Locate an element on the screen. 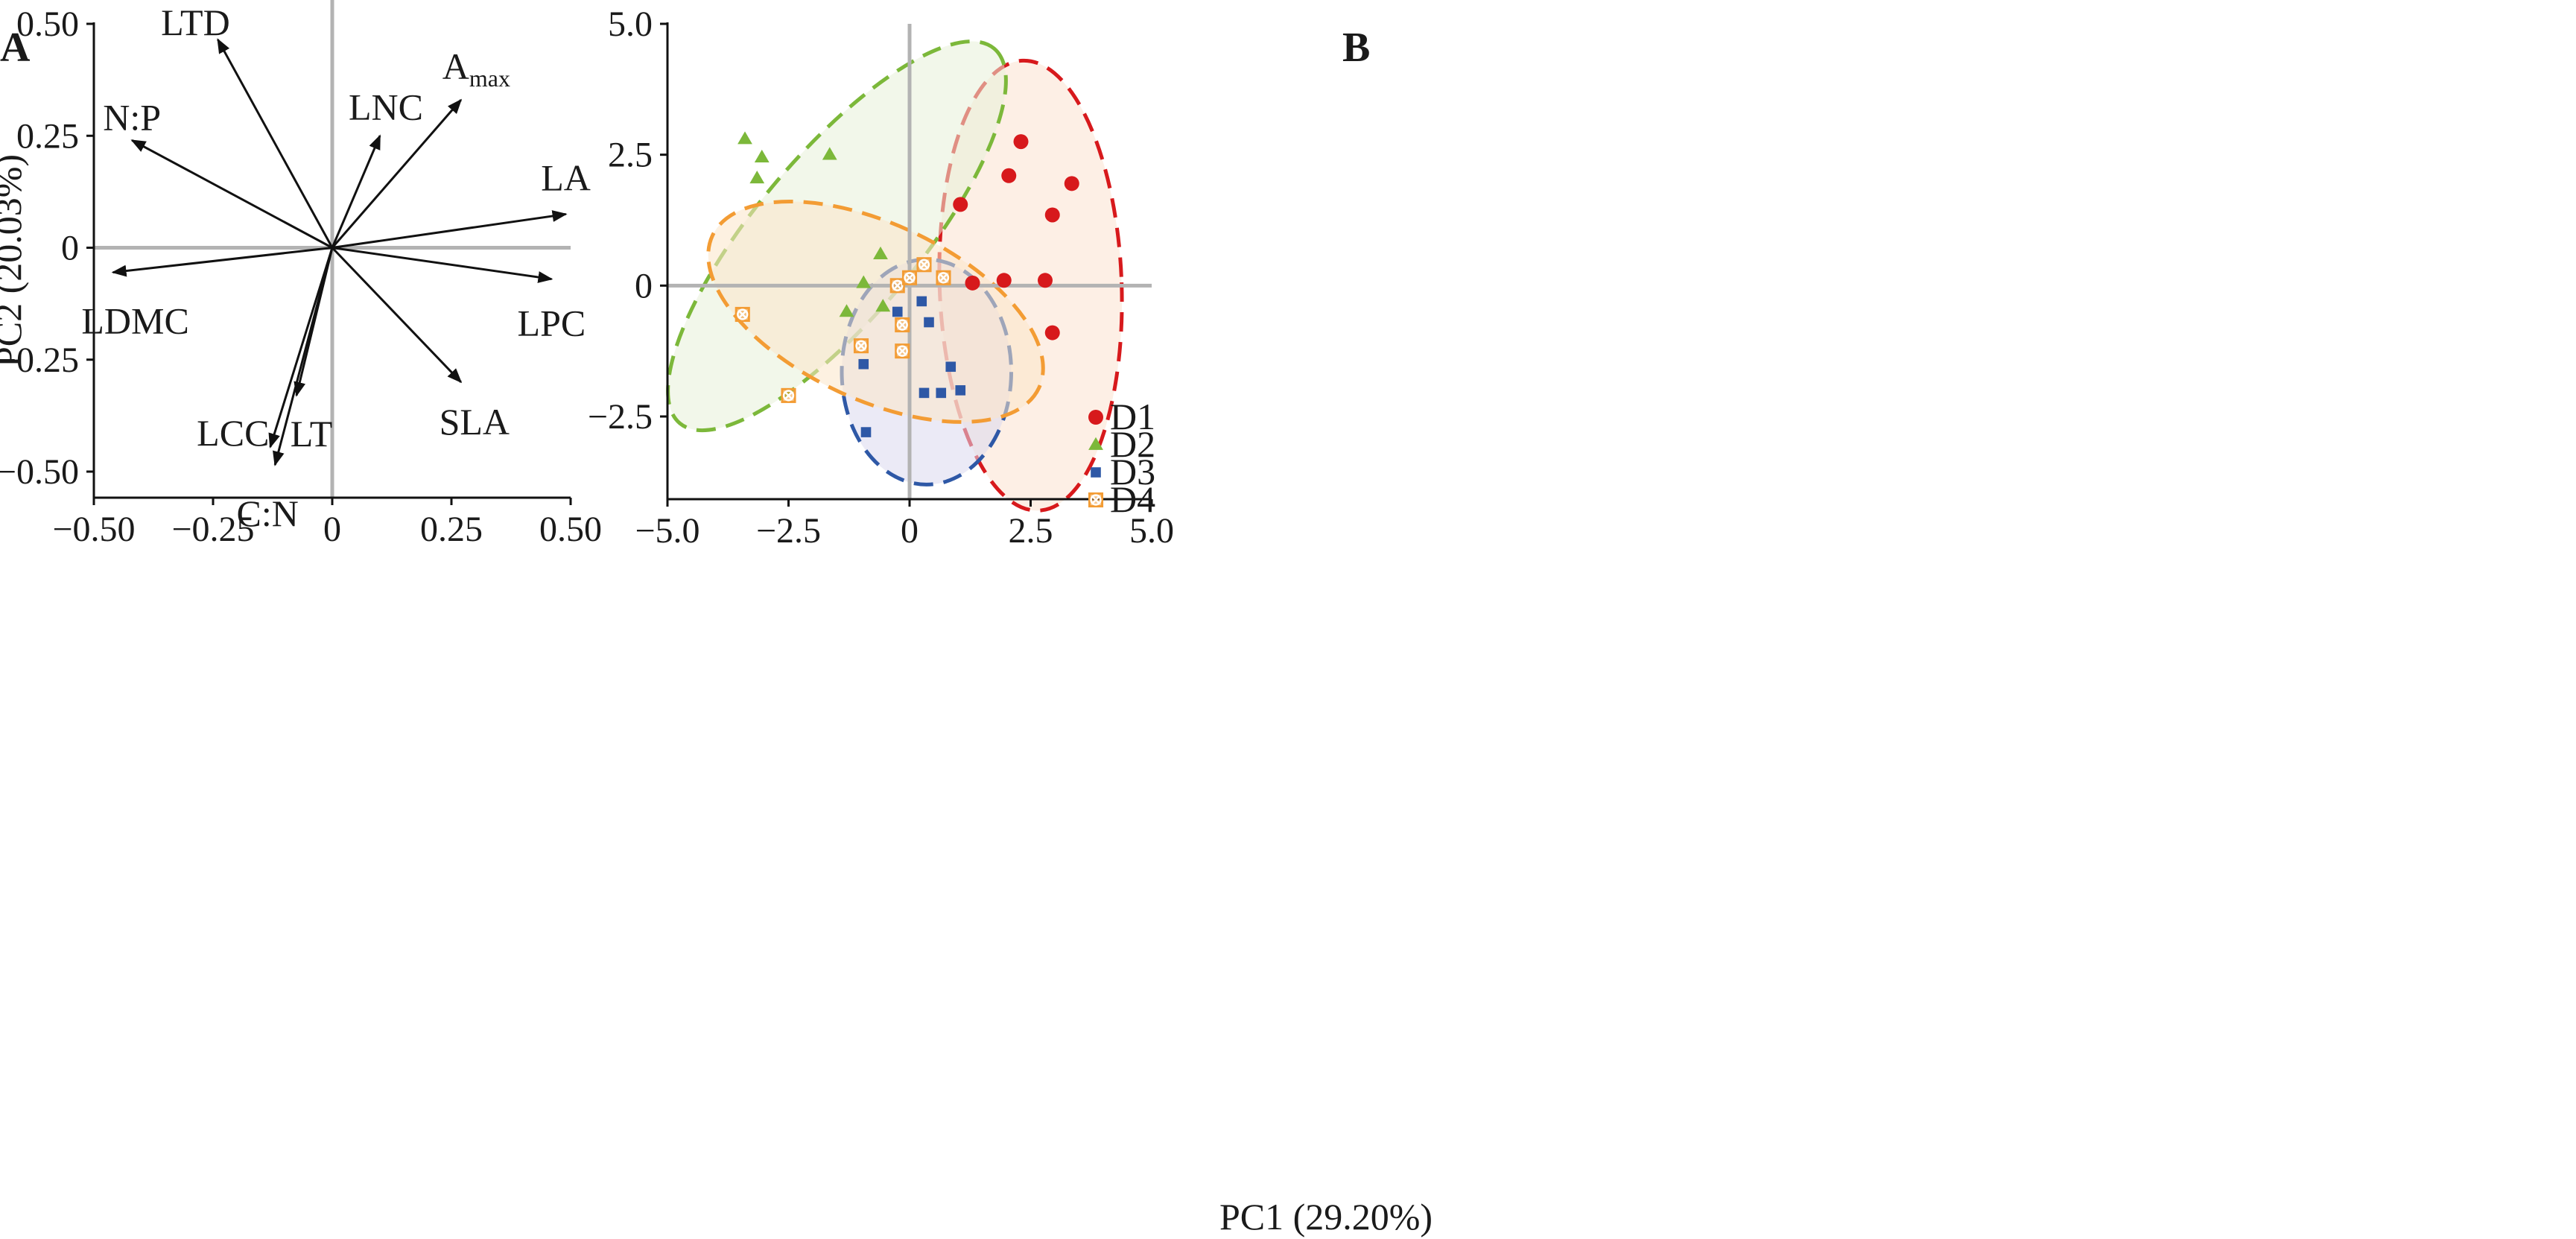 Image resolution: width=2576 pixels, height=1239 pixels. vector-ltd: LTD is located at coordinates (248, 125).